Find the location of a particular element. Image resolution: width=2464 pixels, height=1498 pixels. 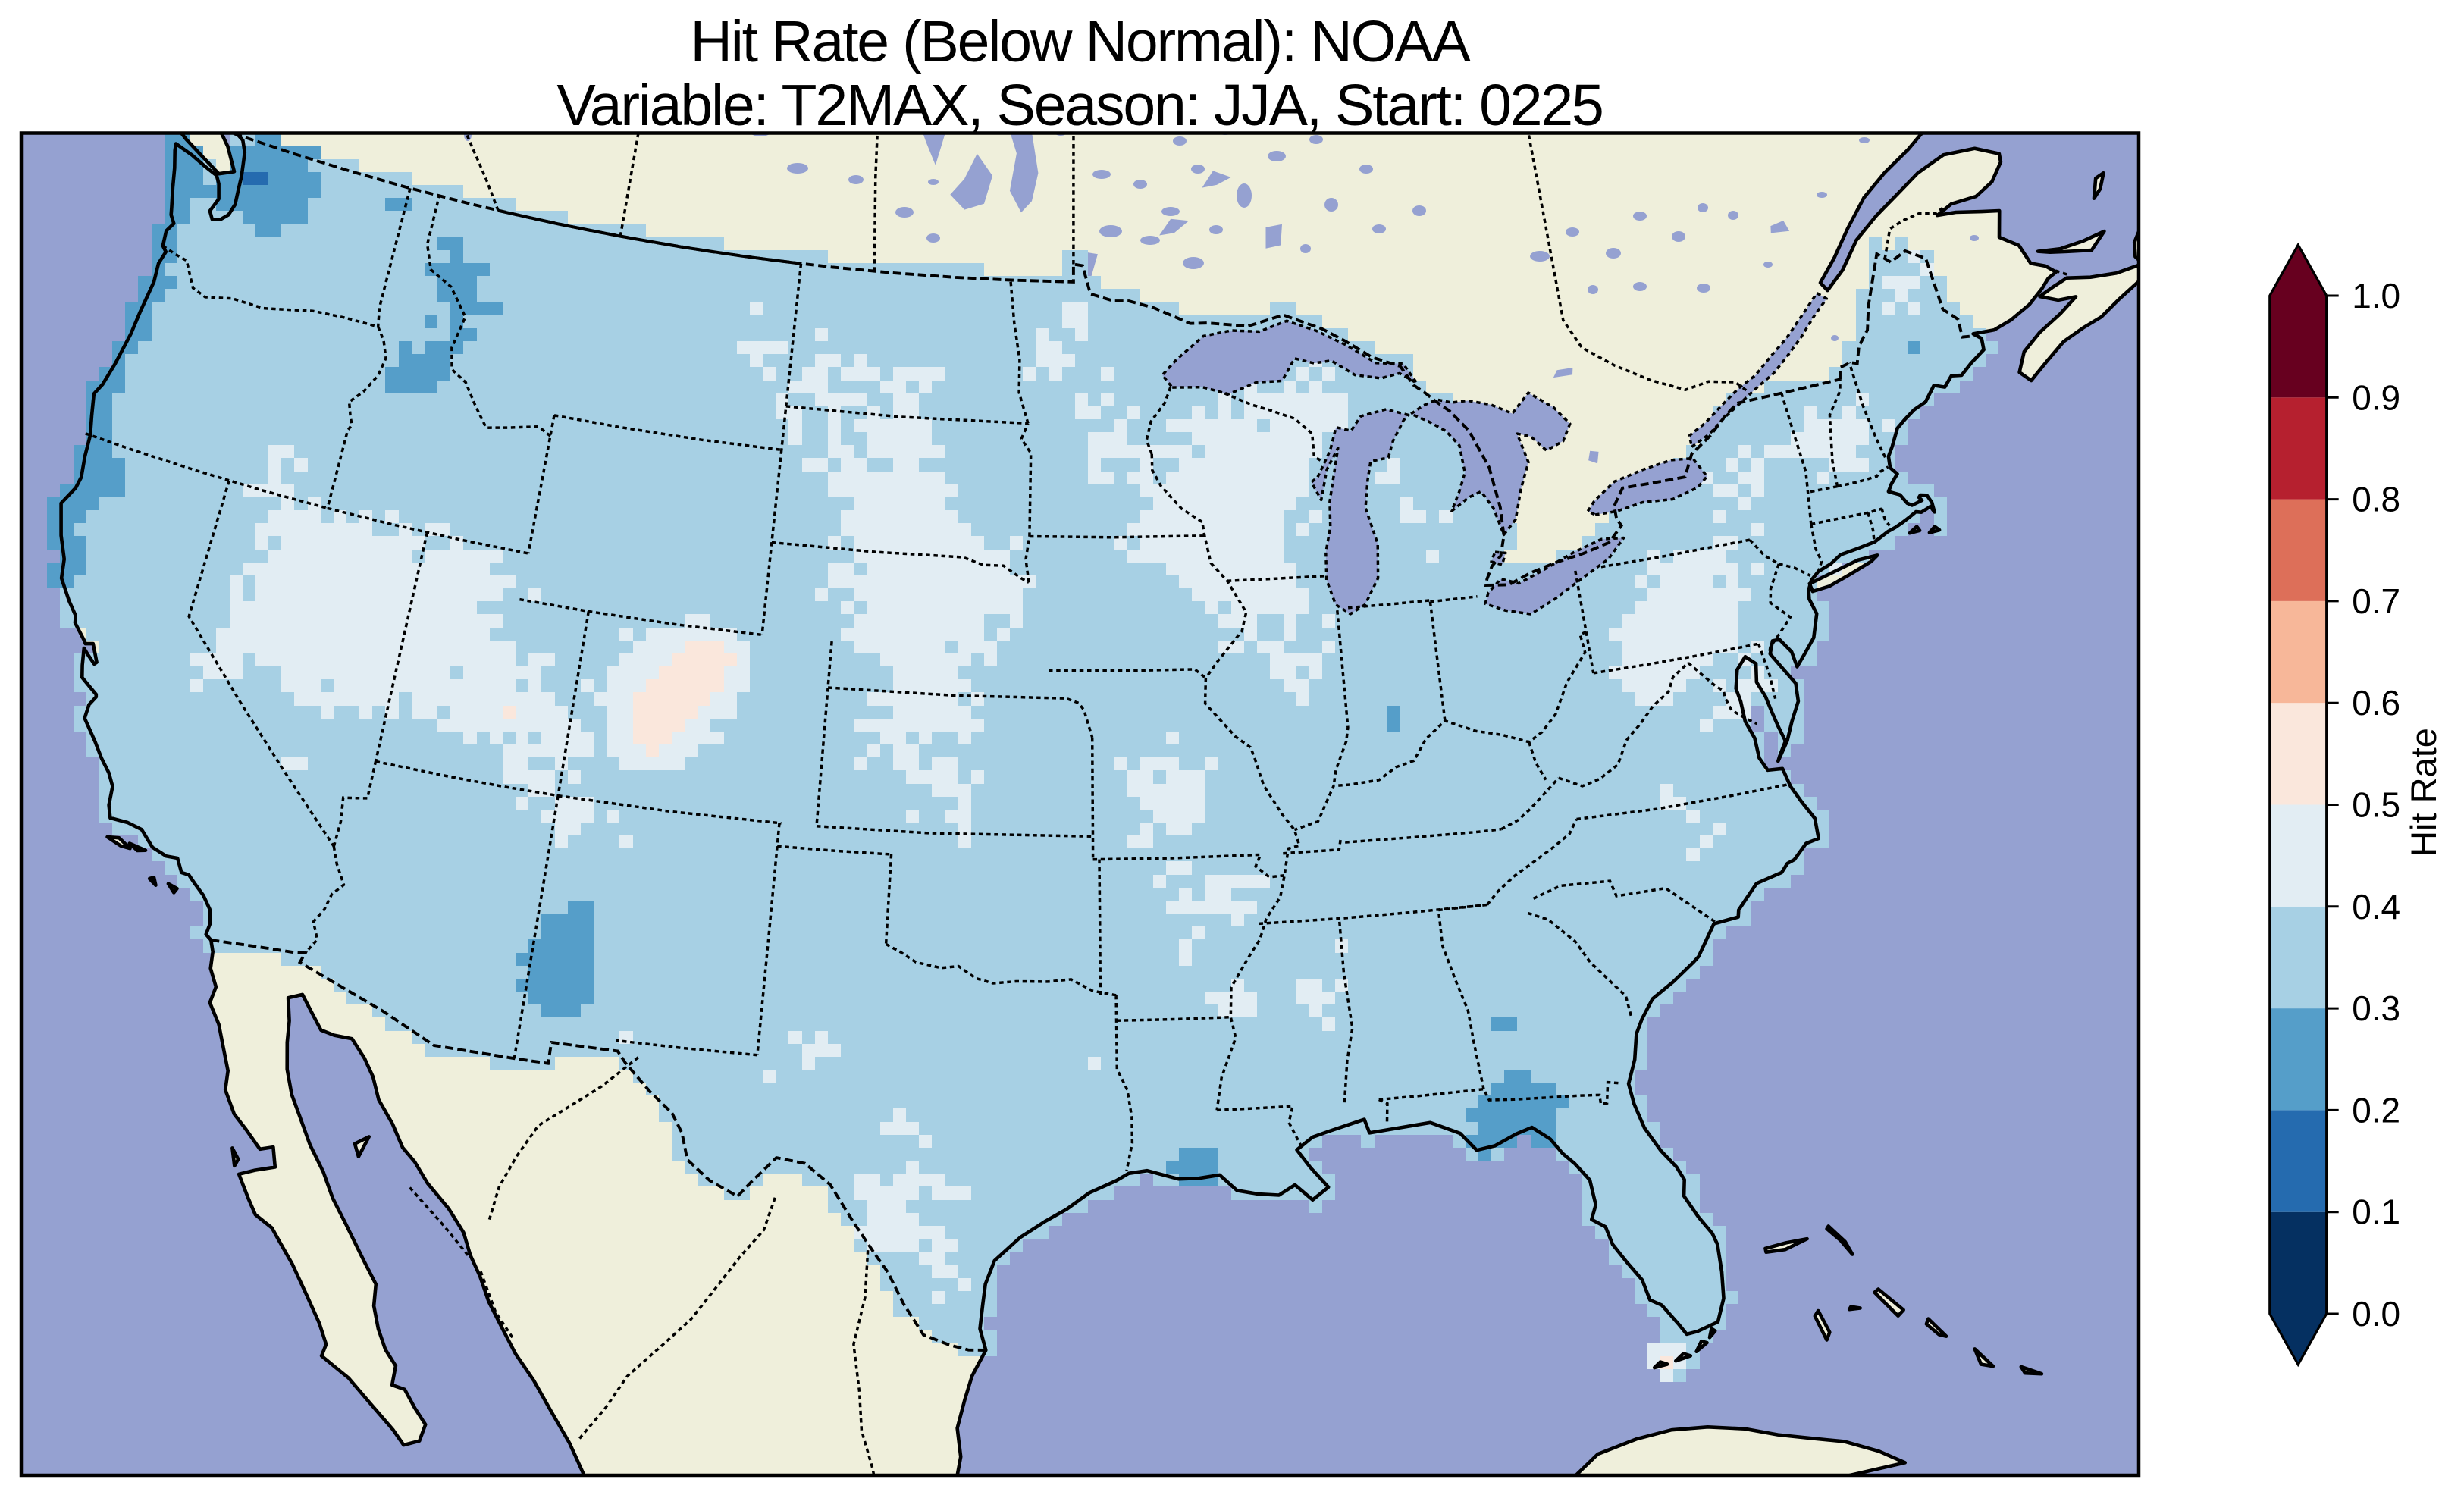

svg-text: 0.5 is located at coordinates (2376, 805).